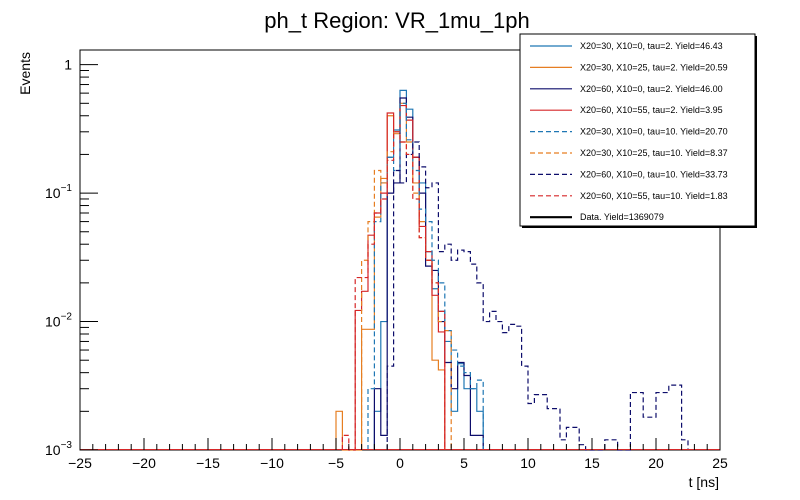  What do you see at coordinates (654, 153) in the screenshot?
I see `legend-entry-6: X20=30, X10=25, tau=10. Yield=8.37` at bounding box center [654, 153].